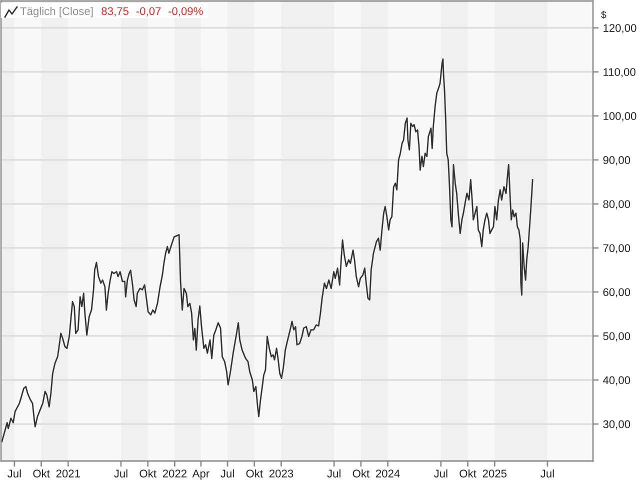 This screenshot has height=480, width=640. I want to click on y-tick-label: 100,00, so click(620, 117).